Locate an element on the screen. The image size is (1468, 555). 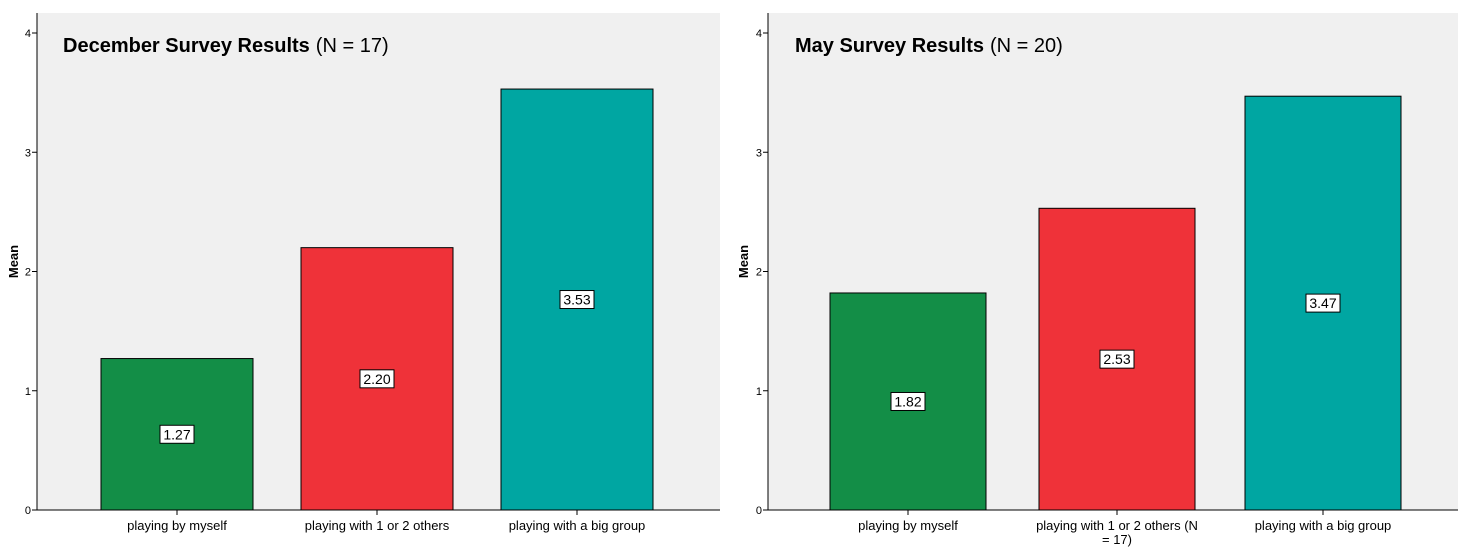
chart-title-main: December Survey Results is located at coordinates (186, 46).